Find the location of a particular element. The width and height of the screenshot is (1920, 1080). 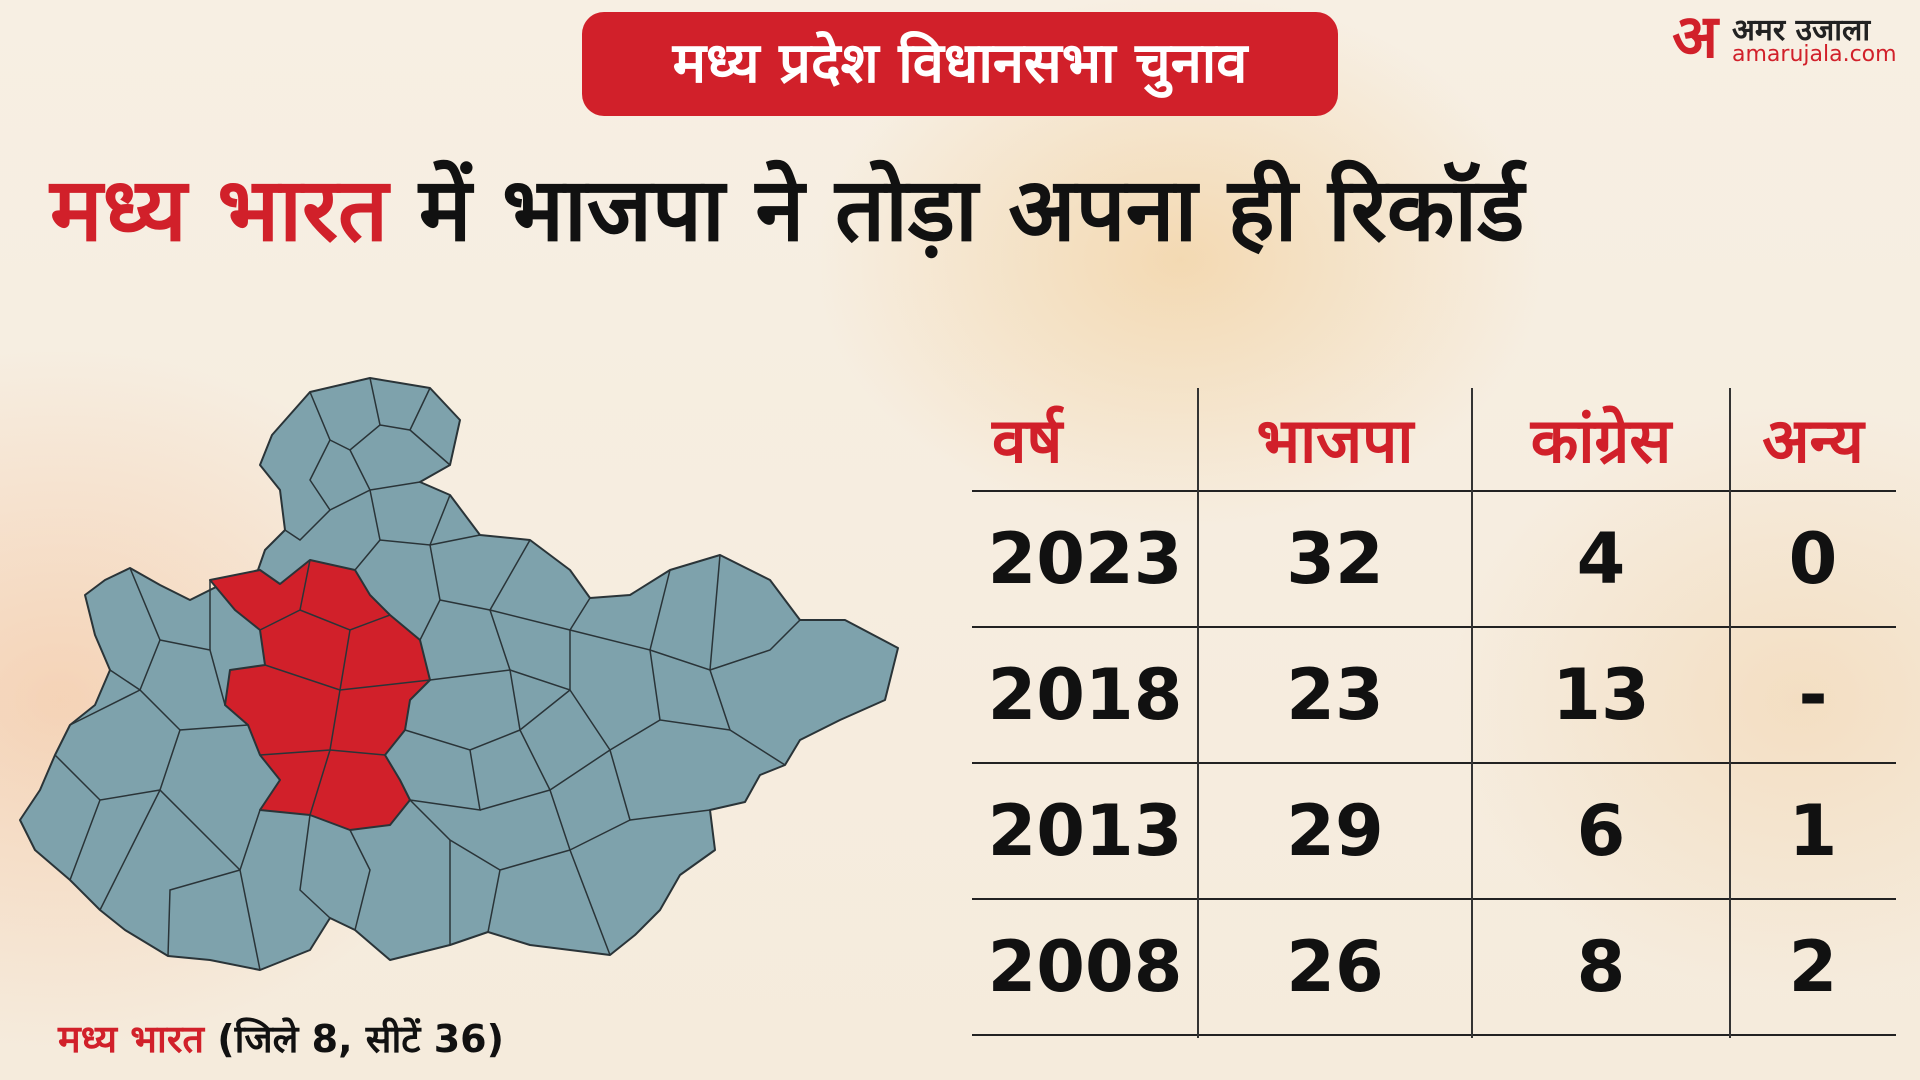

header-others: अन्य is located at coordinates (1813, 440).